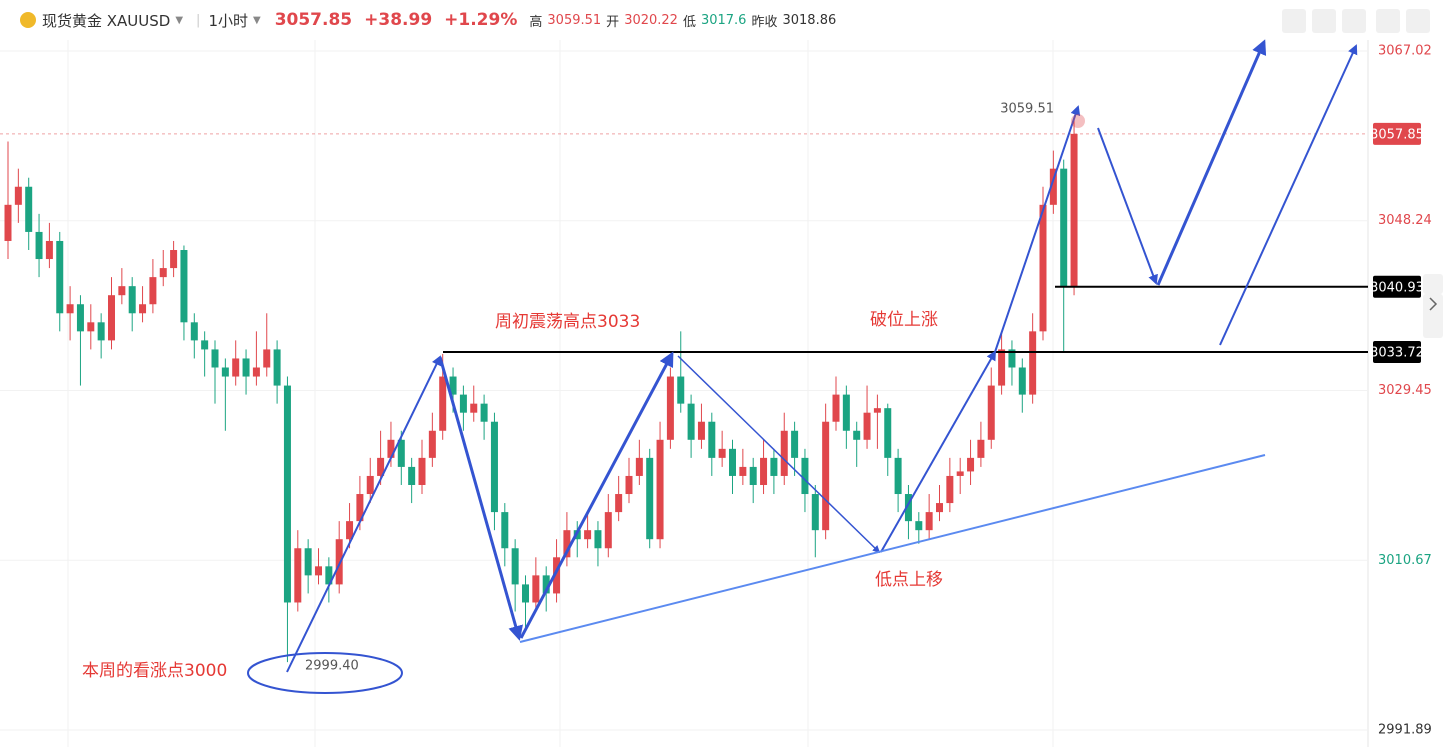 The height and width of the screenshot is (747, 1447). I want to click on open-label: 开, so click(613, 22).